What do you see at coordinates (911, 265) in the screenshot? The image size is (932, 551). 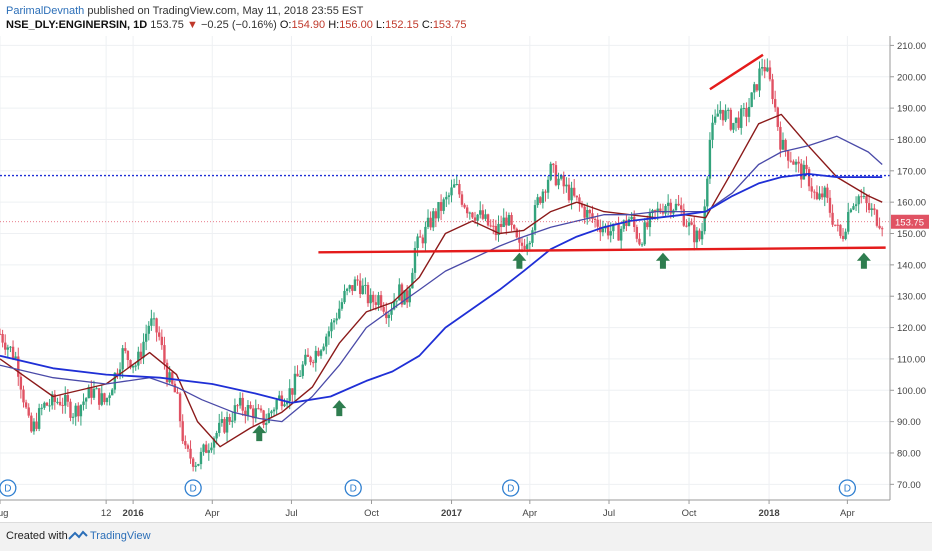 I see `price-tick-label: 140.00` at bounding box center [911, 265].